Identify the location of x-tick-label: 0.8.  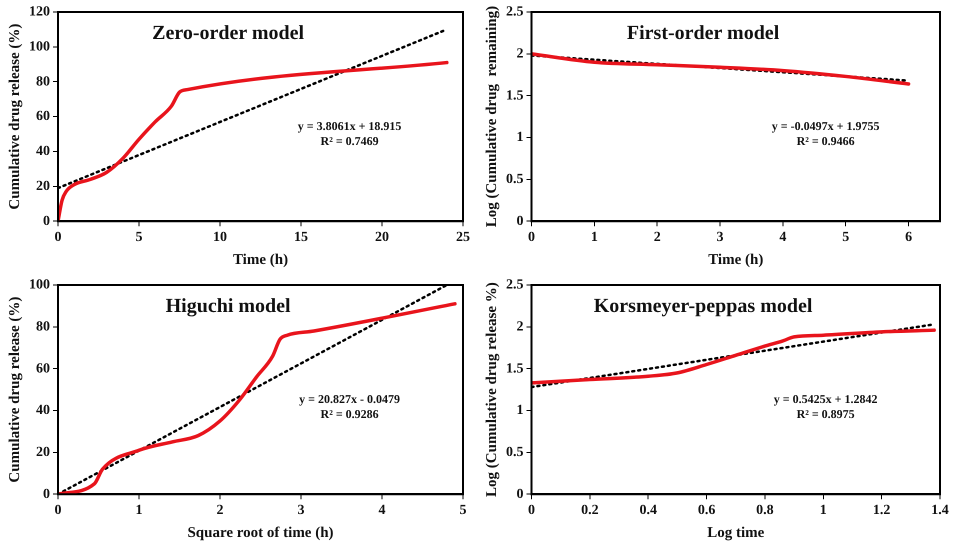
(765, 510).